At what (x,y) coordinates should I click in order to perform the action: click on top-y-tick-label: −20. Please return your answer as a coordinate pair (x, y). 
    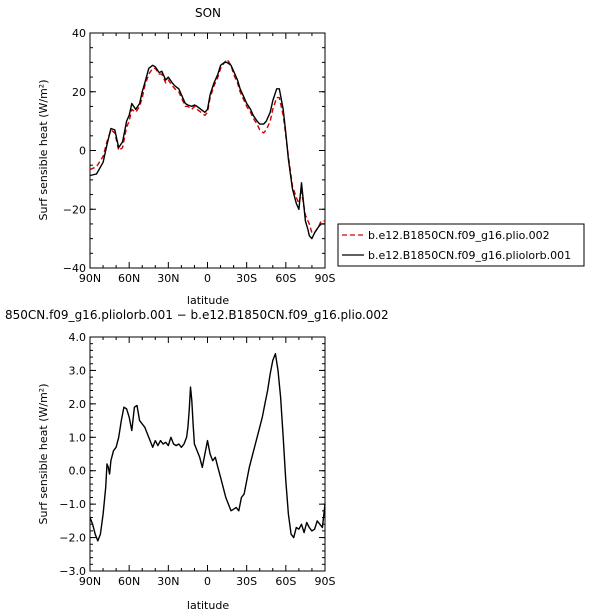
    Looking at the image, I should click on (74, 209).